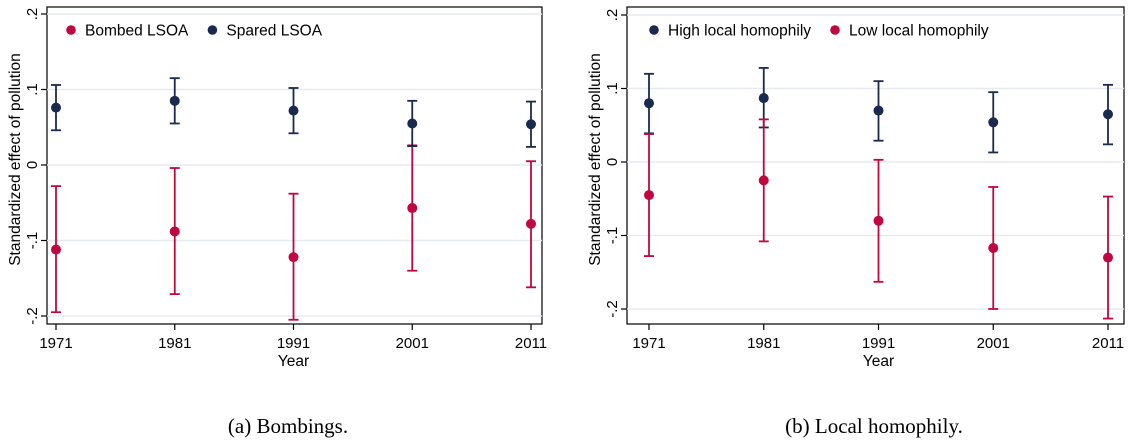 The width and height of the screenshot is (1136, 443). Describe the element at coordinates (919, 31) in the screenshot. I see `legend-label: Low local homophily` at that location.